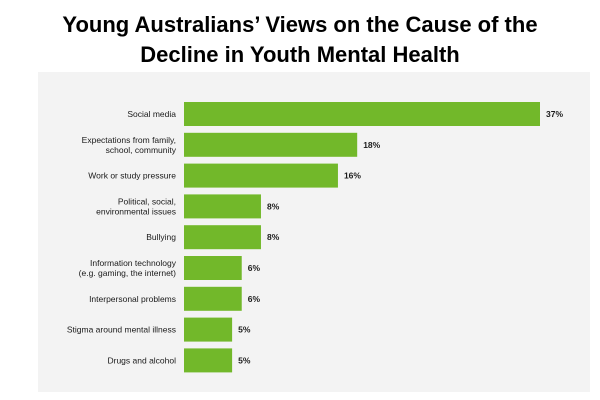 The height and width of the screenshot is (400, 600). Describe the element at coordinates (129, 140) in the screenshot. I see `category-label-1-line-0: Expectations from family,` at that location.